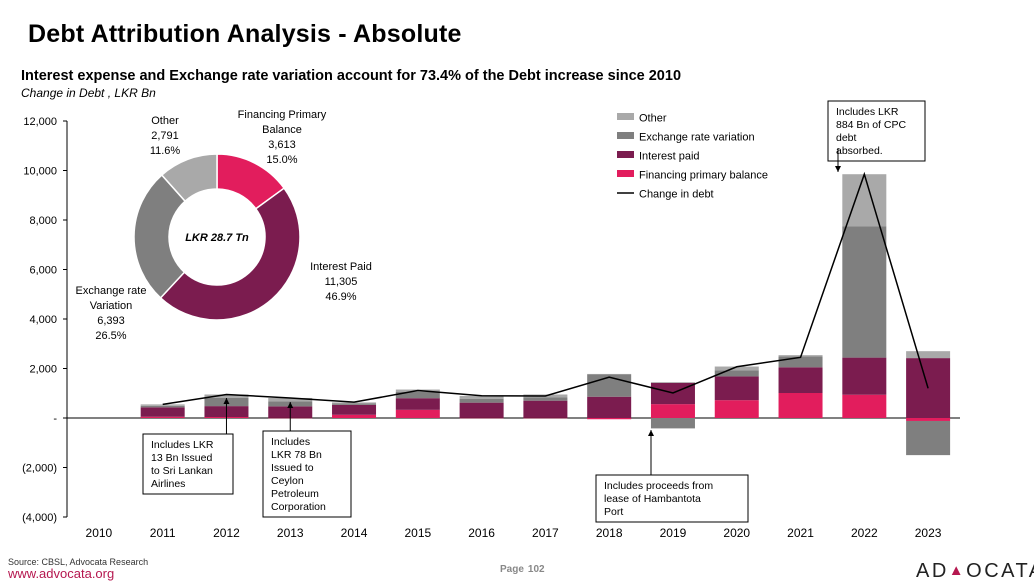 The width and height of the screenshot is (1034, 588). I want to click on x-tick-label: 2010, so click(99, 533).